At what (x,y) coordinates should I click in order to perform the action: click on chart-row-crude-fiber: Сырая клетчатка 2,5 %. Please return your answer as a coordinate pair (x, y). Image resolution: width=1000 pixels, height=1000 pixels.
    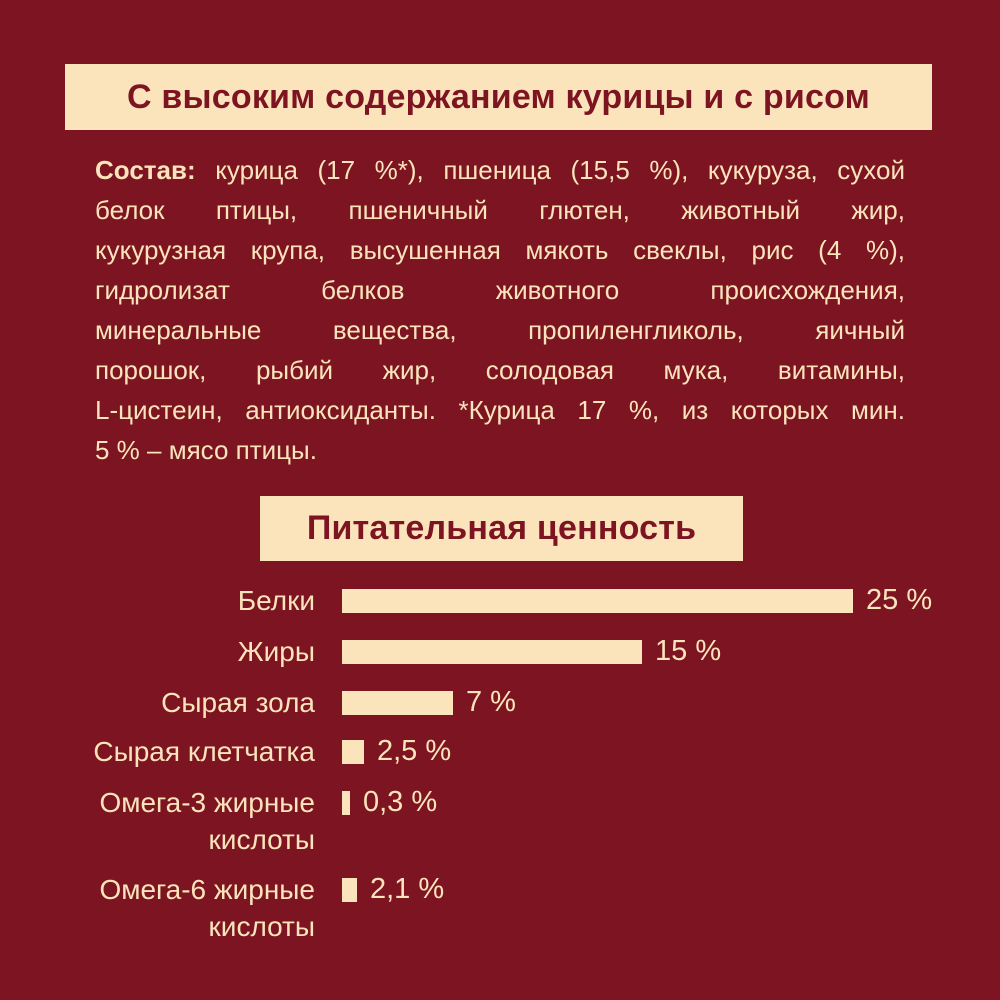
    Looking at the image, I should click on (515, 751).